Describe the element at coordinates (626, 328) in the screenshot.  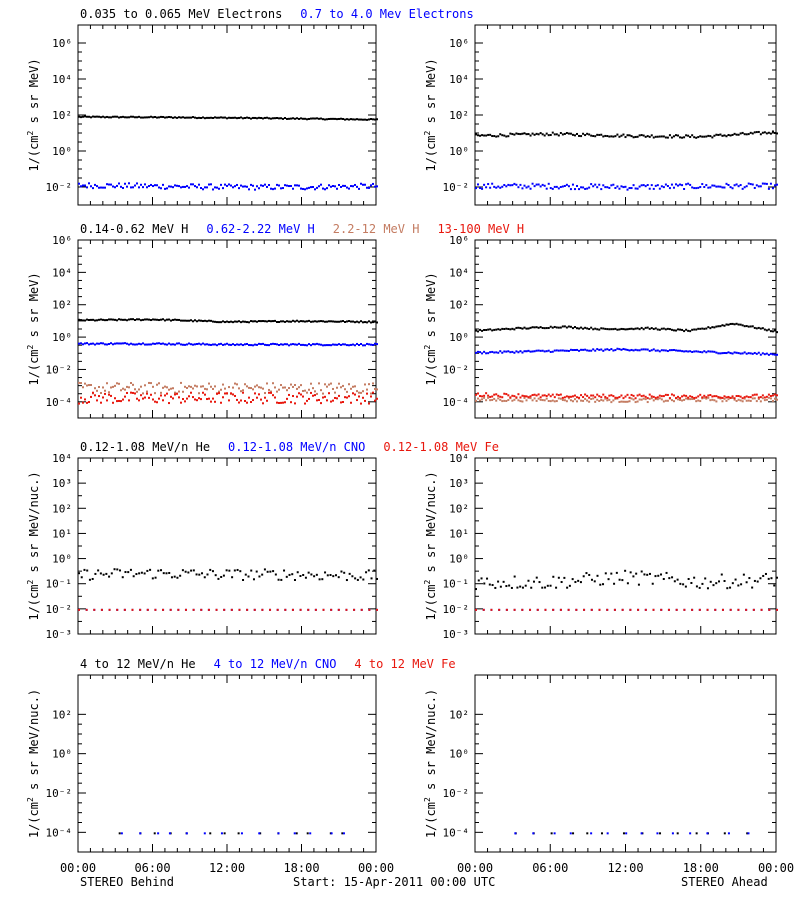
I see `series-0-14-0-62-mev-h` at that location.